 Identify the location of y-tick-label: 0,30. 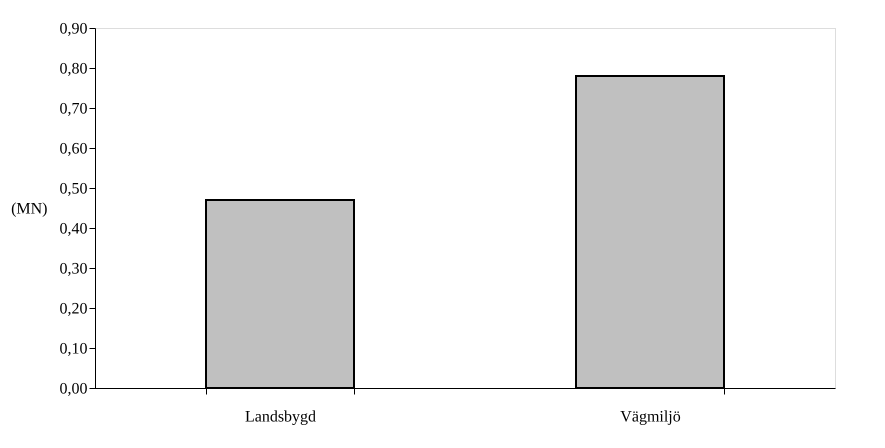
(74, 269).